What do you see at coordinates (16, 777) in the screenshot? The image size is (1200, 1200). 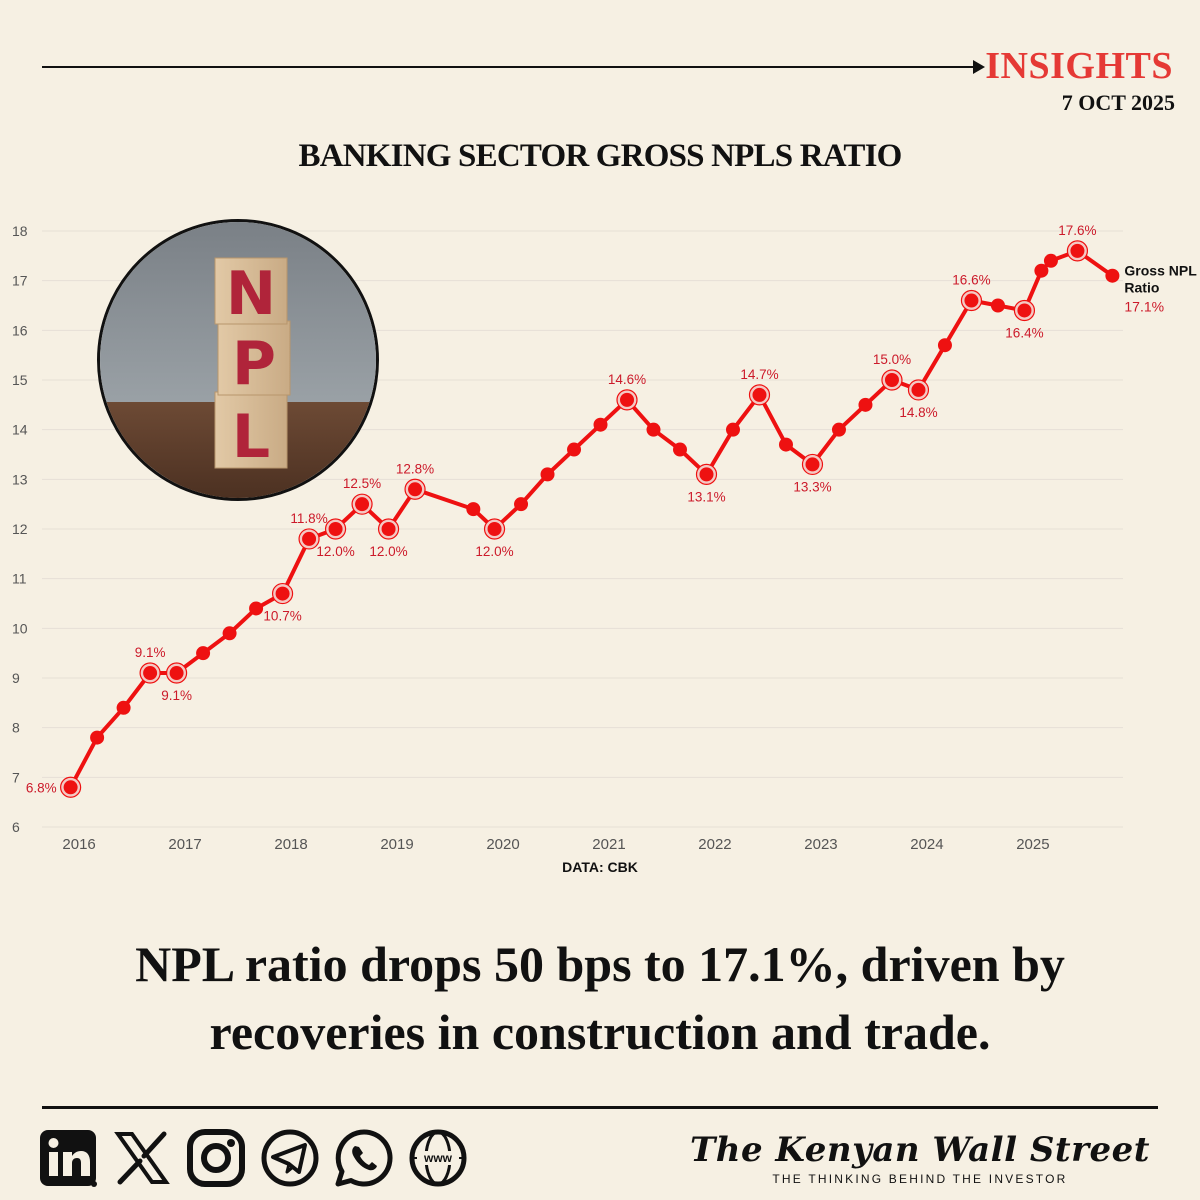 I see `y-tick-label: 7` at bounding box center [16, 777].